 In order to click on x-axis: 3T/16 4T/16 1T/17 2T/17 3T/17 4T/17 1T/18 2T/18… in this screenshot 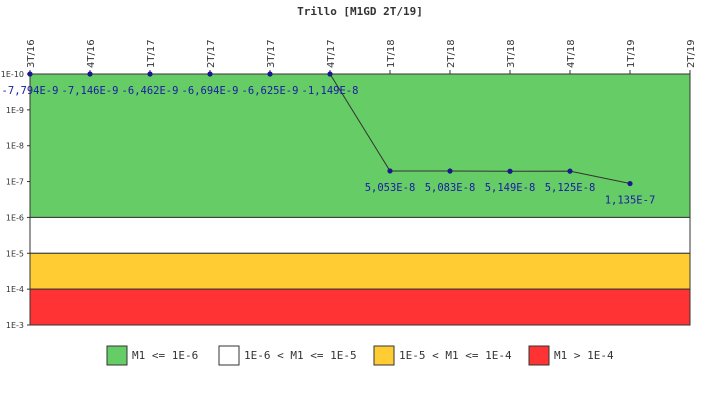, I will do `click(361, 56)`.